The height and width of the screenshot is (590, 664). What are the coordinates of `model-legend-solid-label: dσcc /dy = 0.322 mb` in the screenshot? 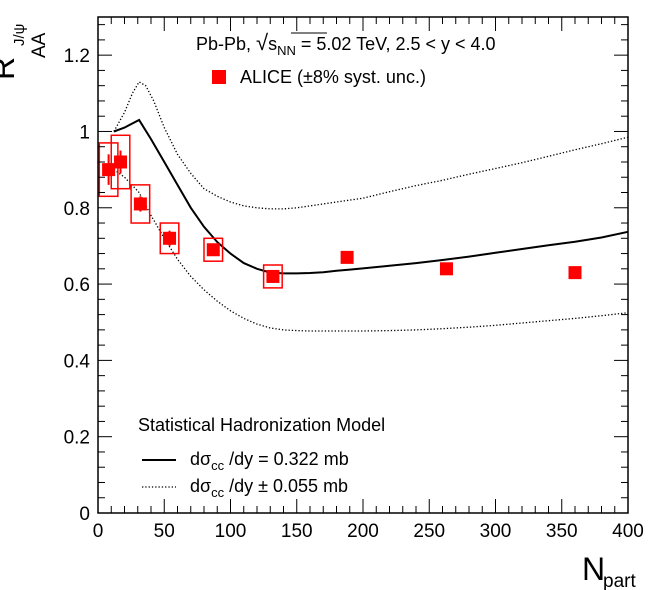 It's located at (269, 461).